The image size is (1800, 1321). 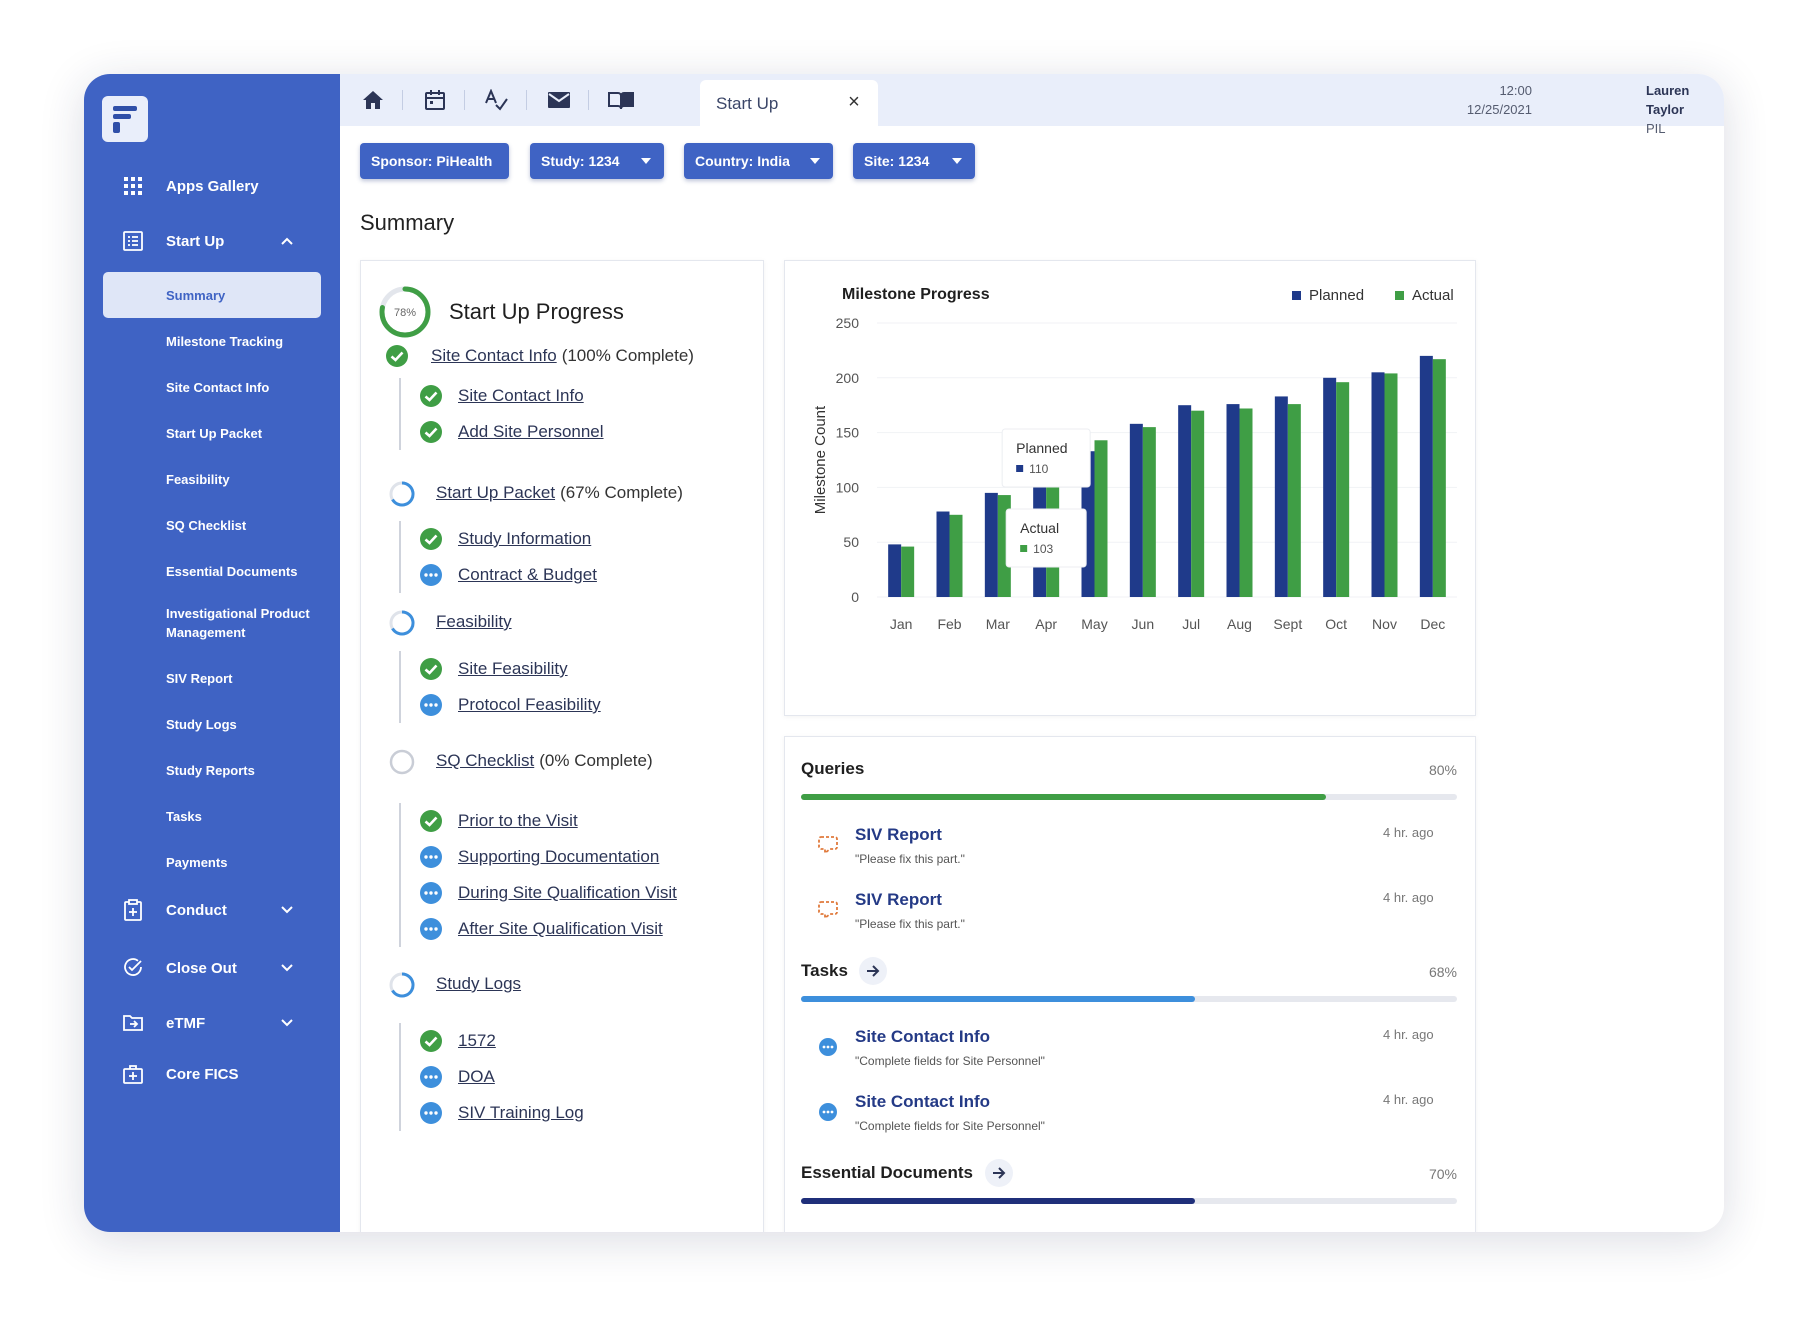 I want to click on progress-subitem-link: During Site Qualification Visit, so click(x=567, y=892).